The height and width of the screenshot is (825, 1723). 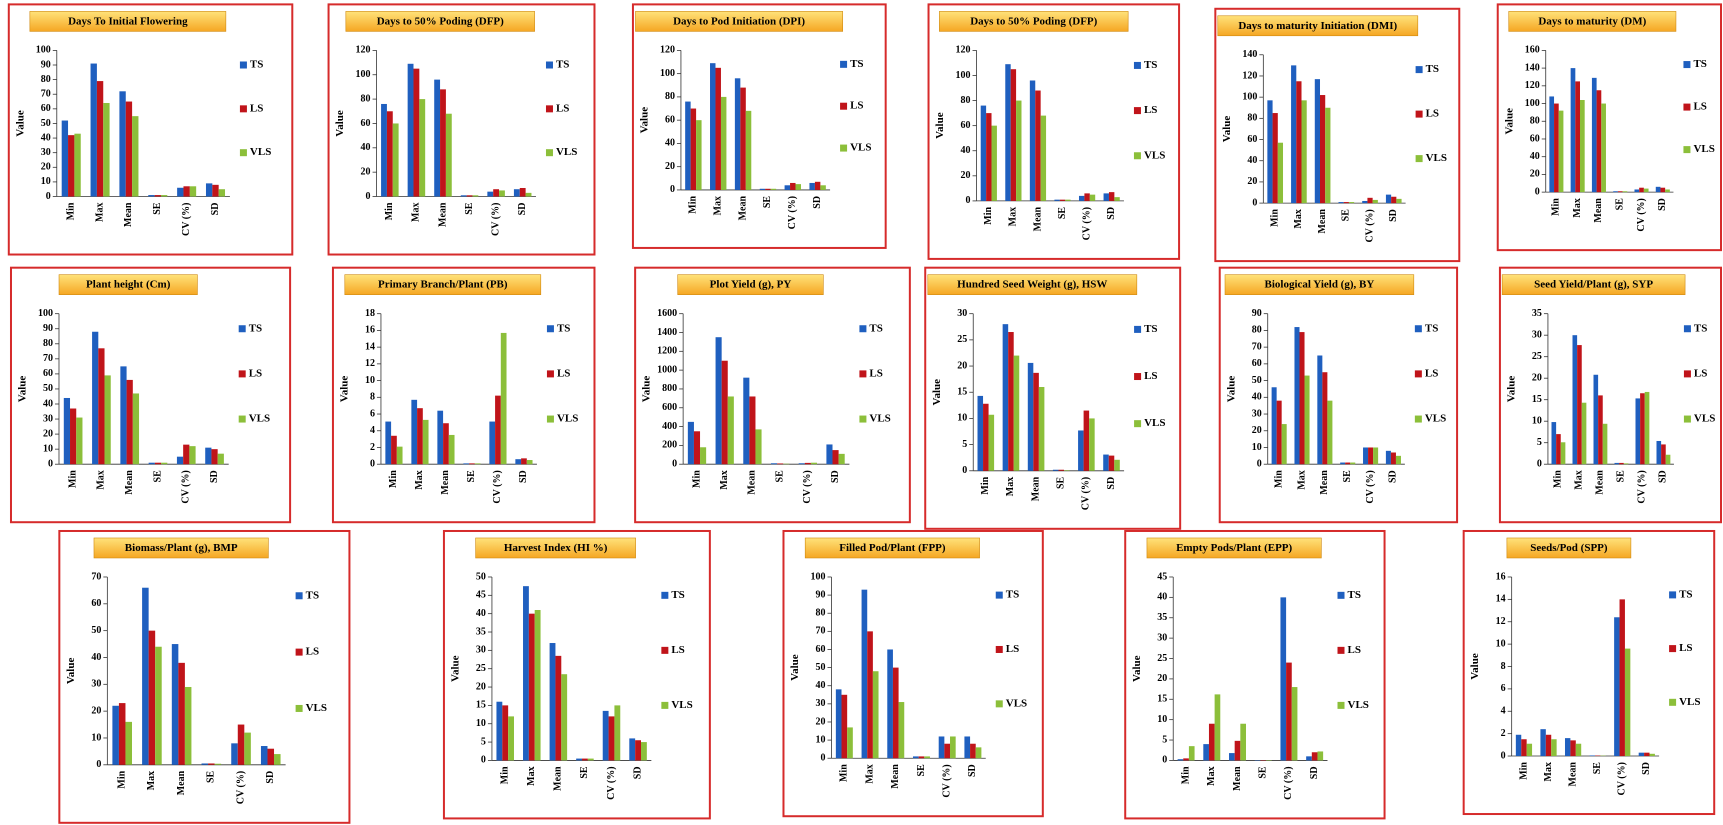 I want to click on y-tick-label: 80, so click(x=366, y=98).